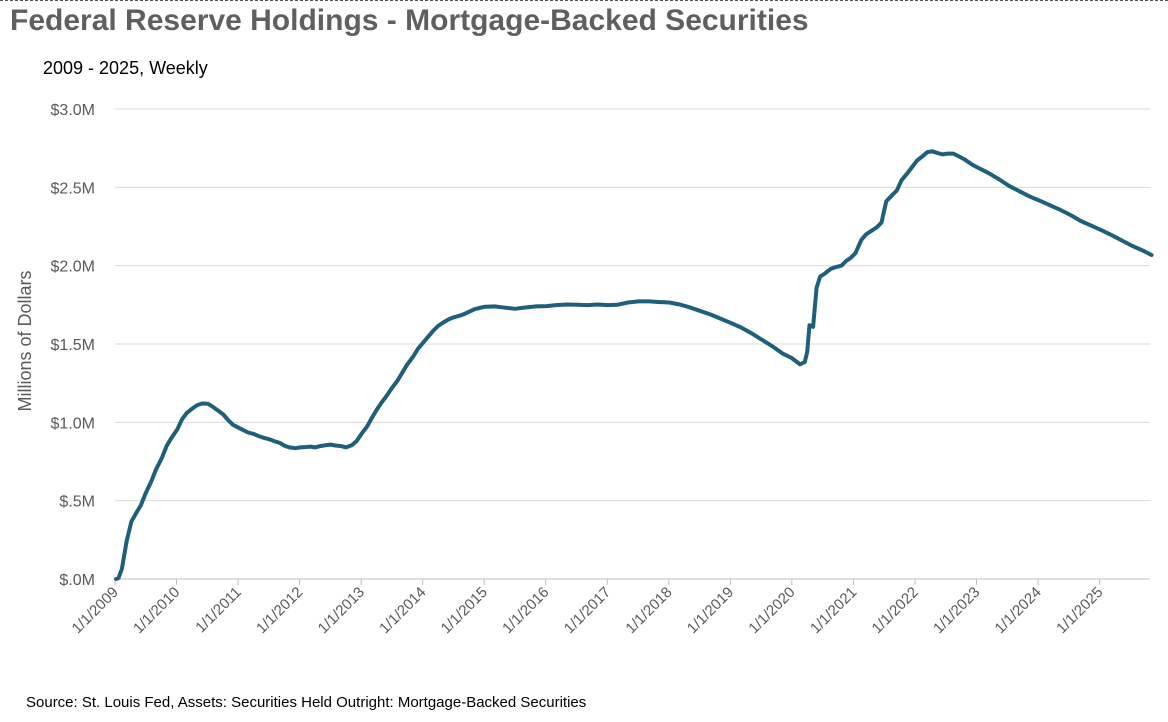 This screenshot has width=1168, height=722. What do you see at coordinates (77, 580) in the screenshot?
I see `y-tick-label: $.0M` at bounding box center [77, 580].